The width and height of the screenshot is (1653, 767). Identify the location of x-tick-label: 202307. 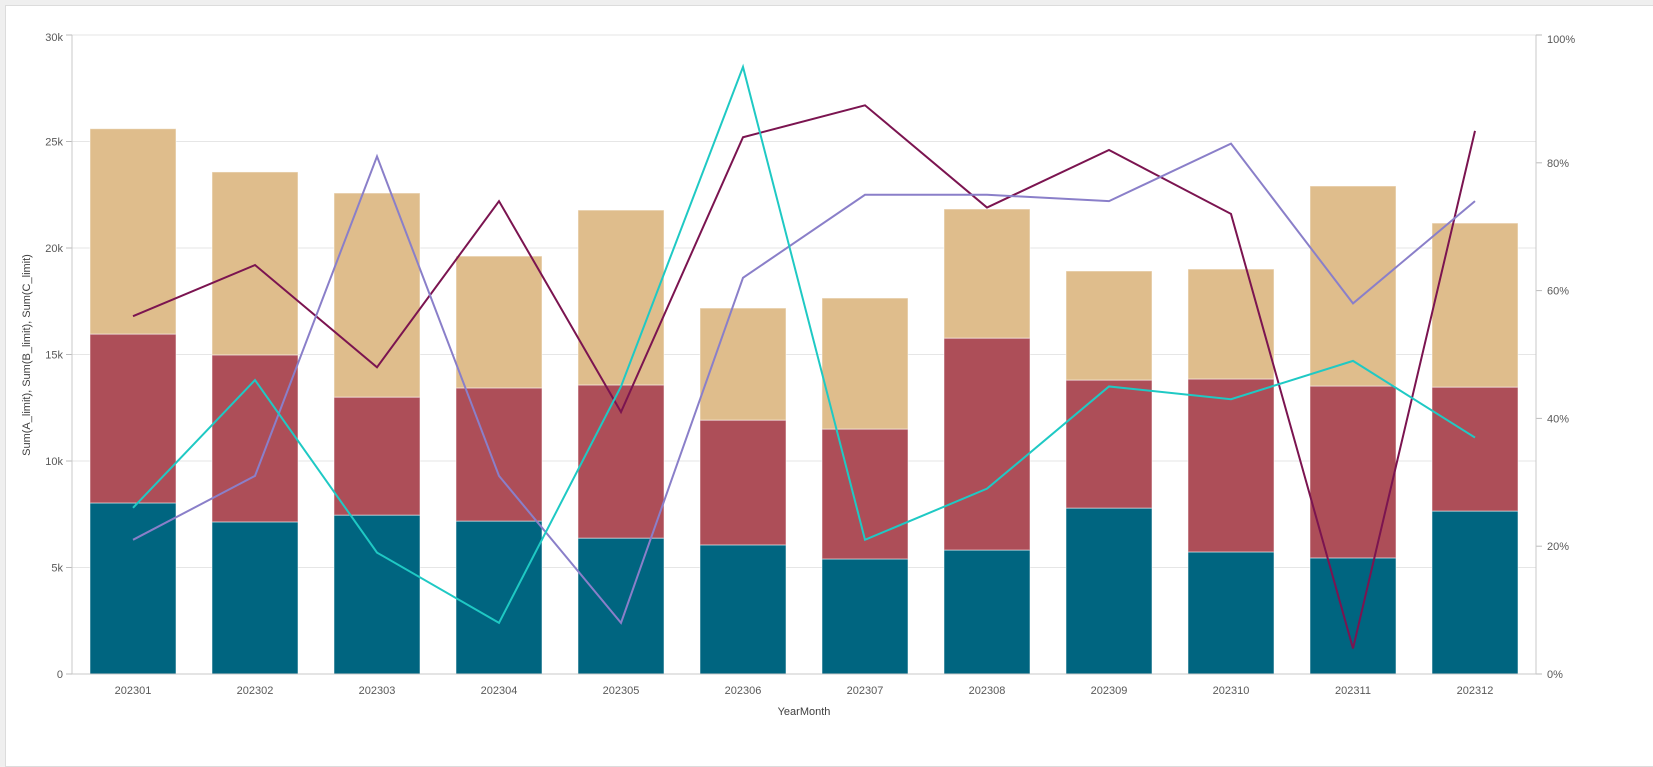
(865, 691).